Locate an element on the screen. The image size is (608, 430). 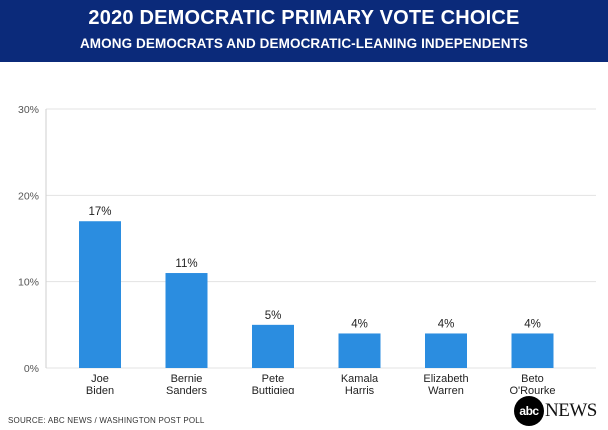
x-tick-label: Elizabeth is located at coordinates (445, 379).